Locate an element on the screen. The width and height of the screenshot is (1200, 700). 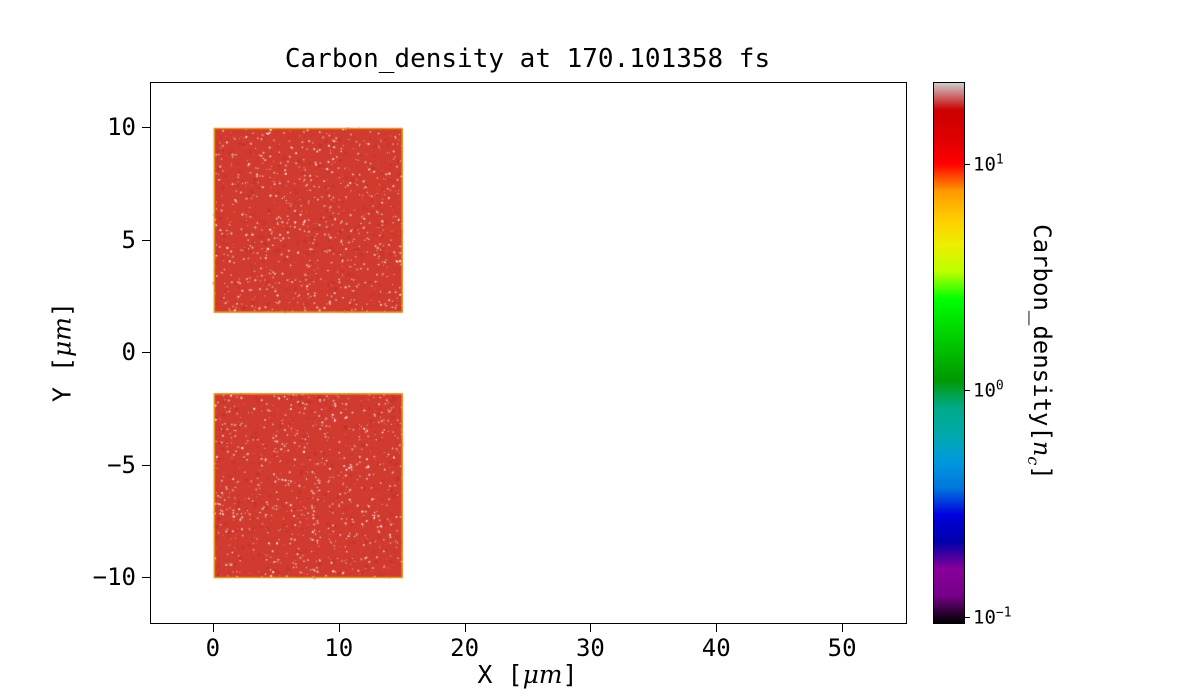
y-axis-label-post: ] is located at coordinates (62, 309).